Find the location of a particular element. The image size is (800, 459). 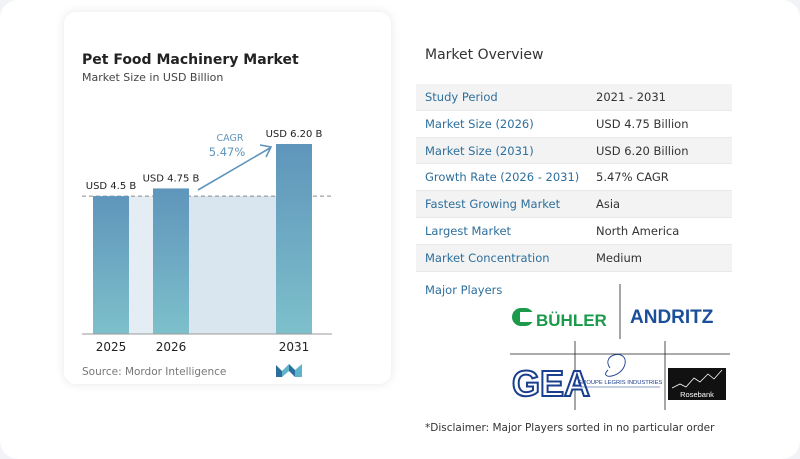

overview-title: Market Overview is located at coordinates (484, 55).